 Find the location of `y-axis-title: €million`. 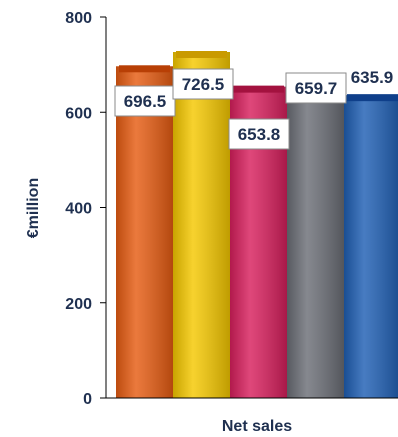

y-axis-title: €million is located at coordinates (33, 208).